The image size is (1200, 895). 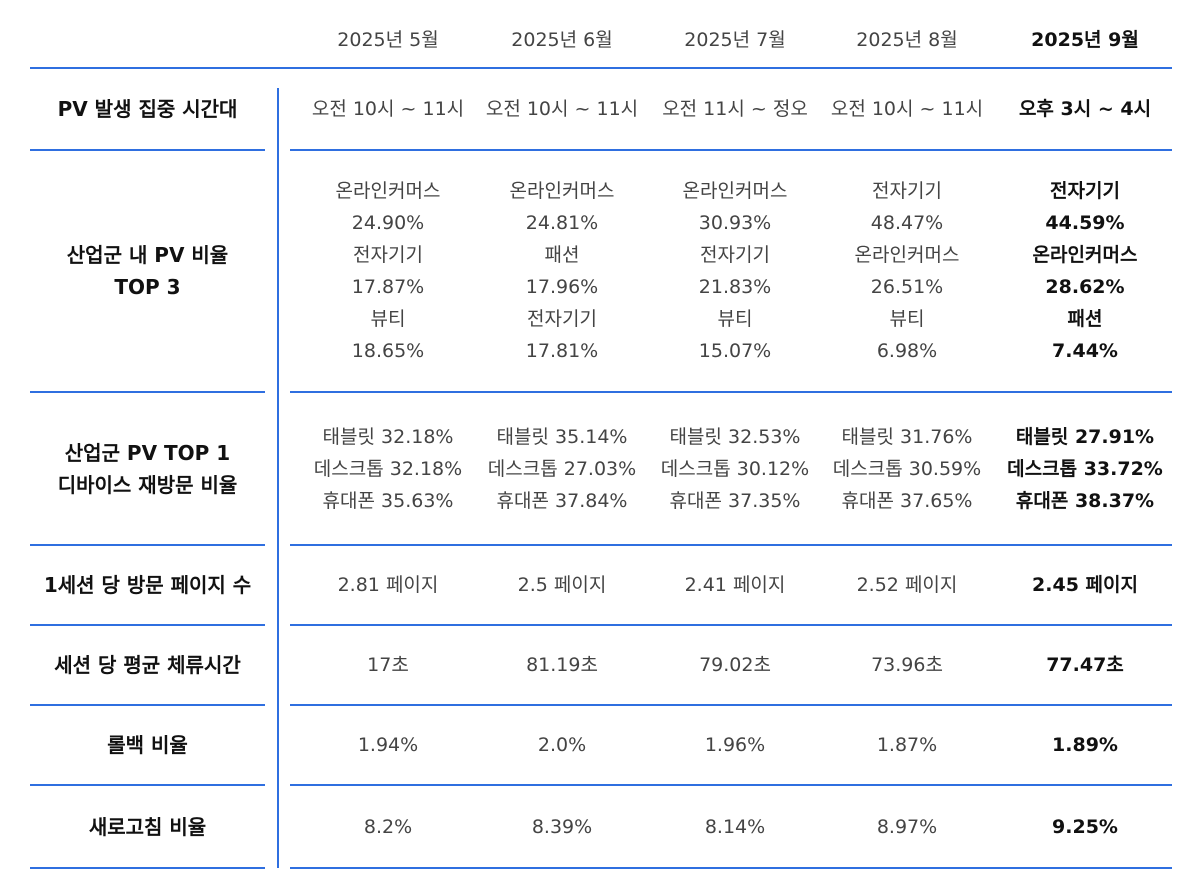 I want to click on cell-value: 26.51%, so click(x=907, y=287).